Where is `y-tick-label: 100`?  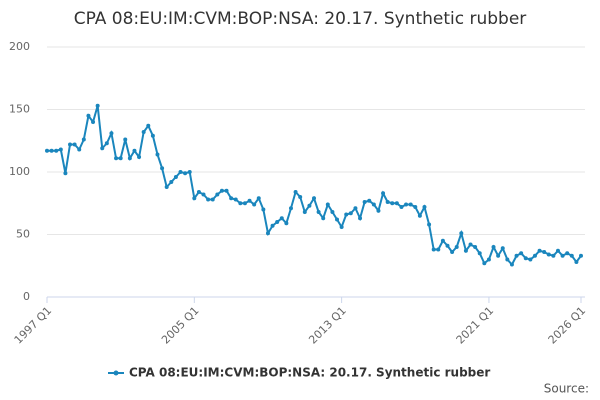 y-tick-label: 100 is located at coordinates (19, 171).